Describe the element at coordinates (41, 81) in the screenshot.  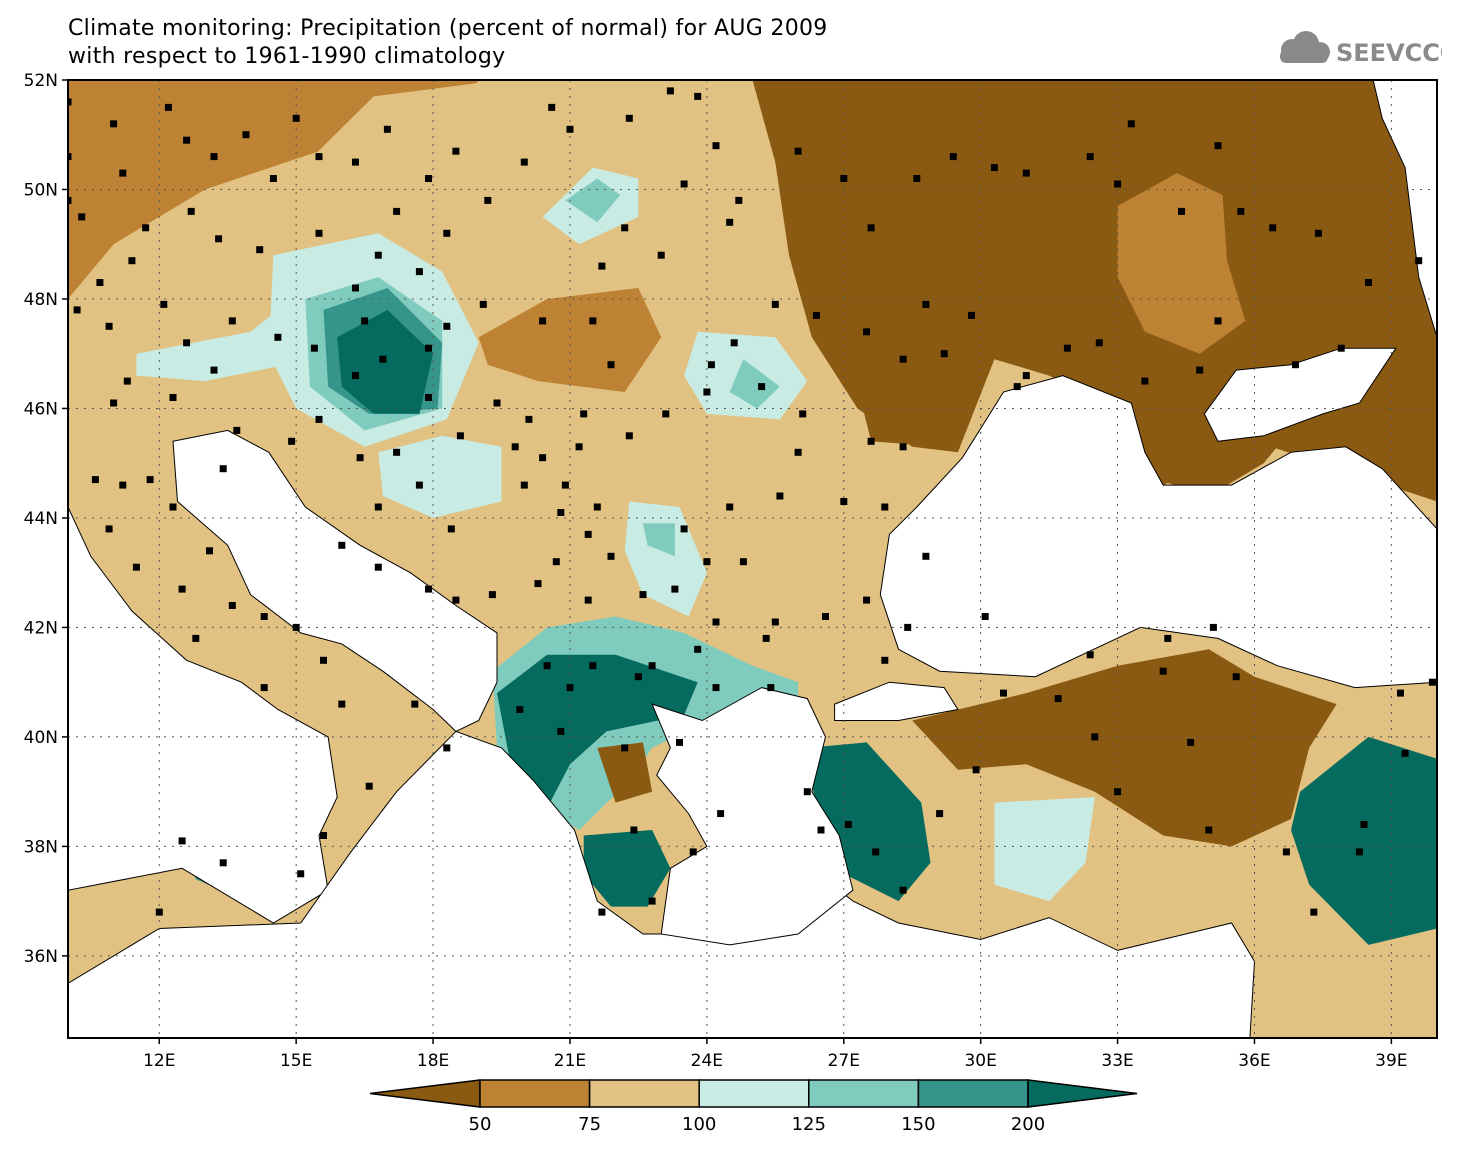
I see `y-tick-label: 52N` at that location.